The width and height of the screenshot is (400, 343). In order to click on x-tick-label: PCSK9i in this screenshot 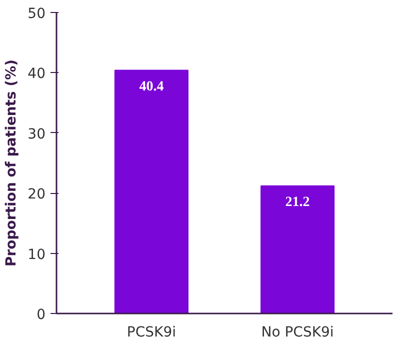, I will do `click(151, 332)`.